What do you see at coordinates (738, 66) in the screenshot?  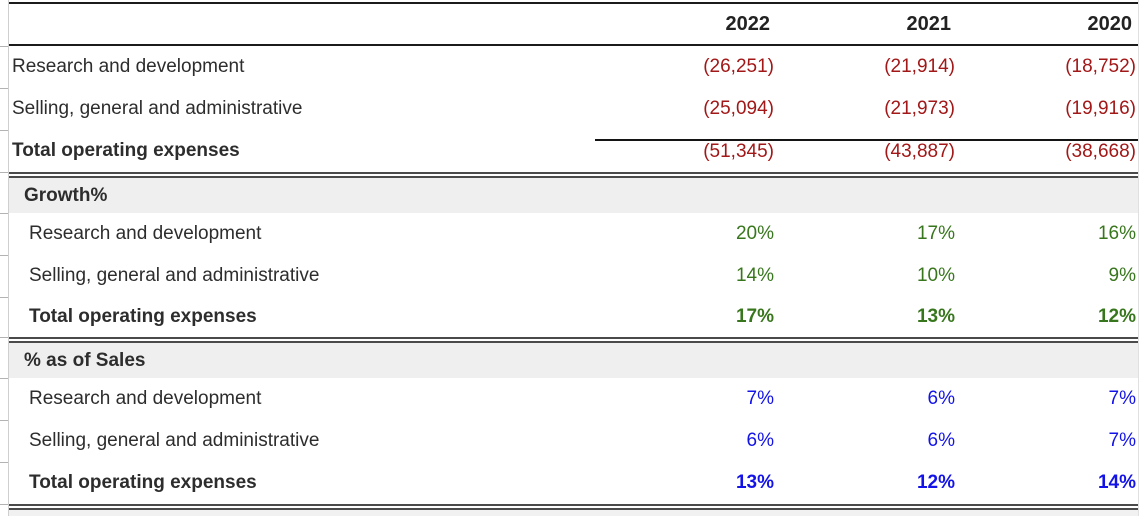 I see `value-cell: (26,251)` at bounding box center [738, 66].